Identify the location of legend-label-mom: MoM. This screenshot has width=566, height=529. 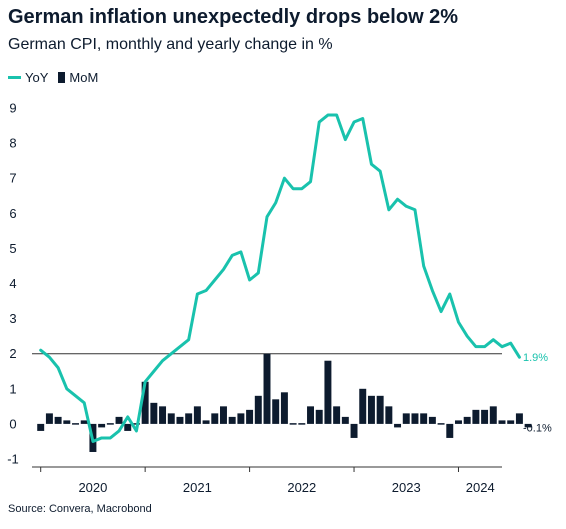
(84, 77).